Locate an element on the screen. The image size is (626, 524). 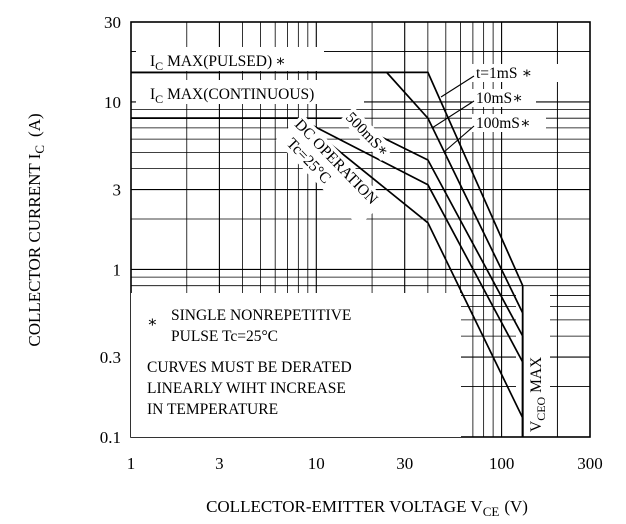
note-asterisk: ∗ is located at coordinates (152, 322).